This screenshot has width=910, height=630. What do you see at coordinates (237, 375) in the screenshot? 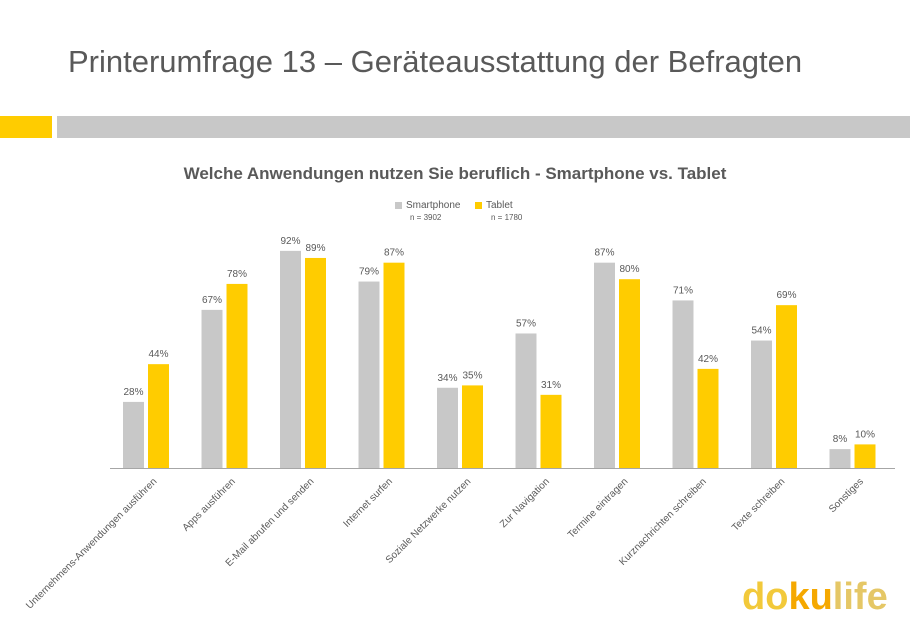
I see `bar-tablet-apps-ausführen` at bounding box center [237, 375].